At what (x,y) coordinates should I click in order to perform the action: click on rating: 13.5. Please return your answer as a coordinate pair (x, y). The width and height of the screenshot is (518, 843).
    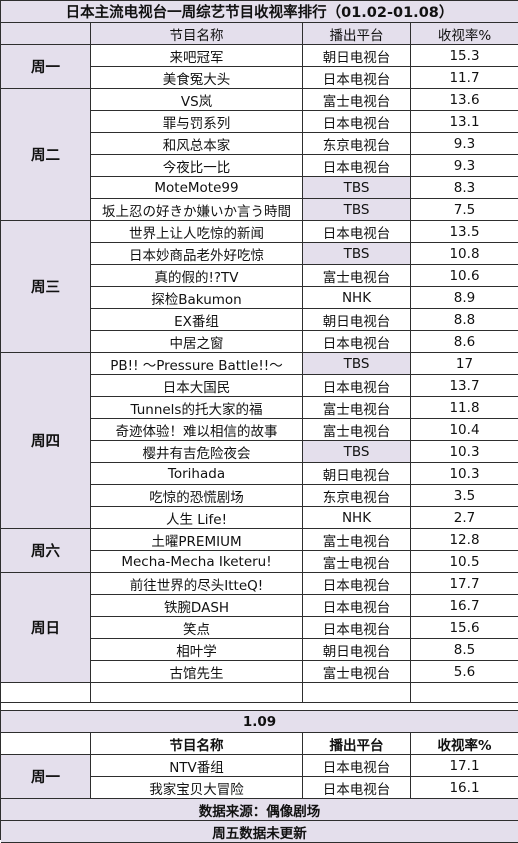
    Looking at the image, I should click on (464, 232).